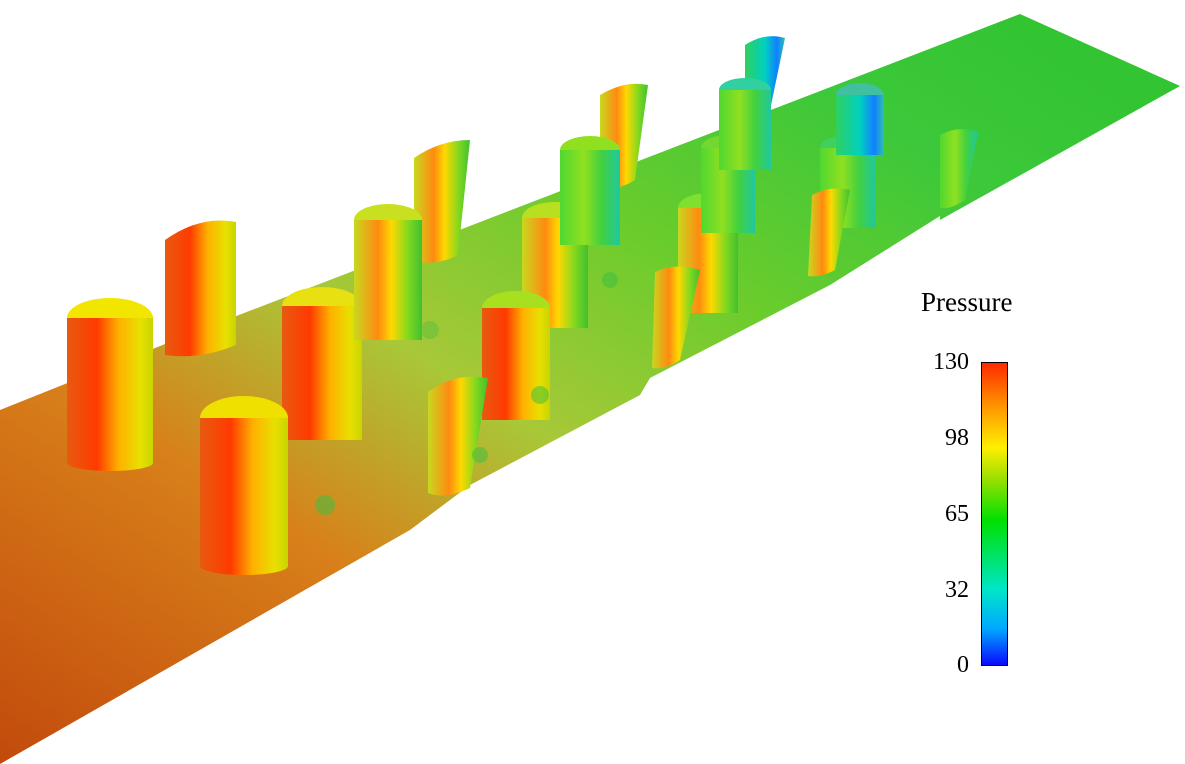  I want to click on floor-pressure-spots, so click(466, 393).